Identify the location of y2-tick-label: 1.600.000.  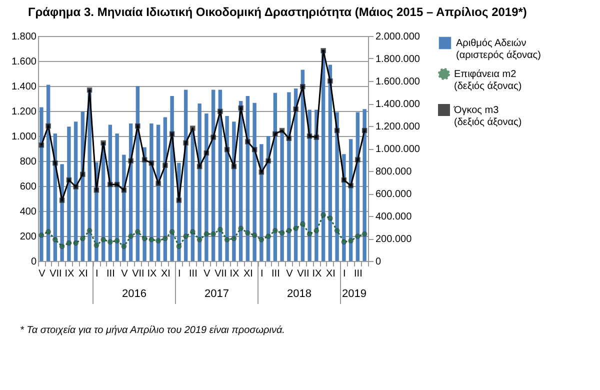
(398, 82).